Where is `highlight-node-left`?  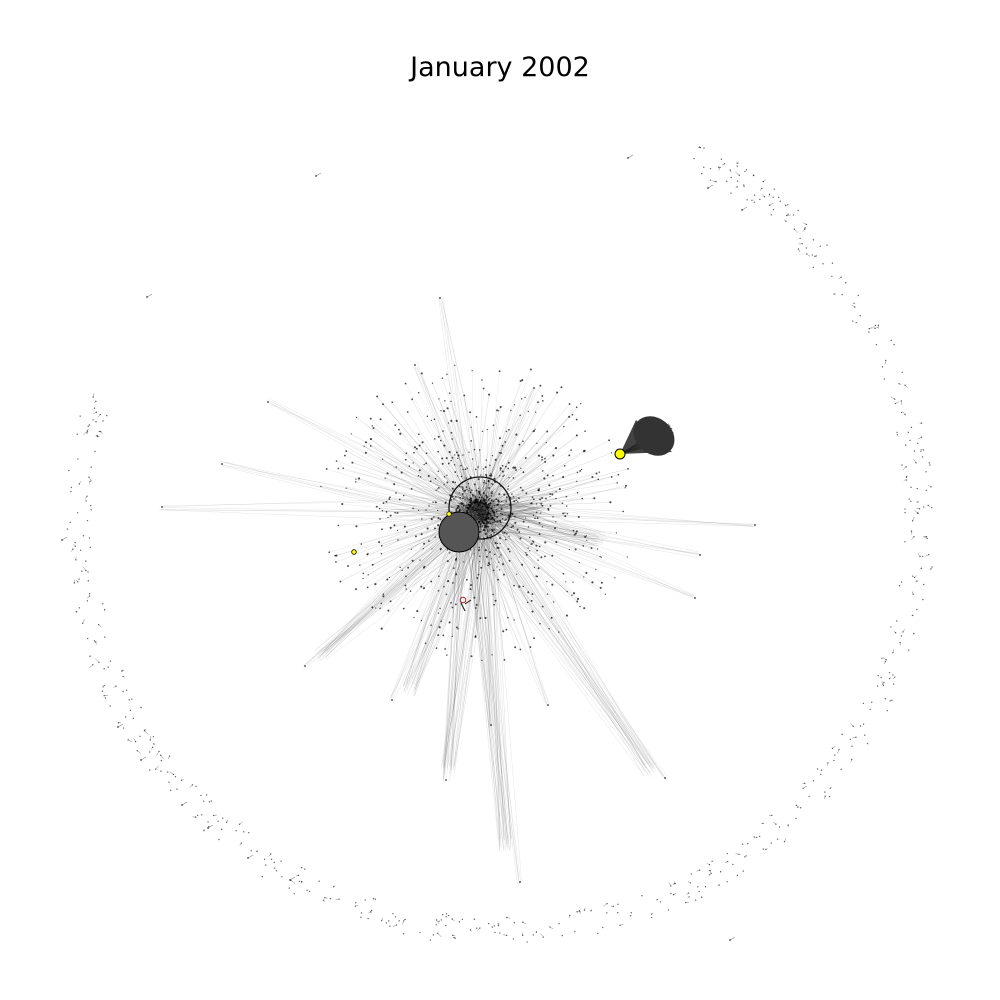
highlight-node-left is located at coordinates (354, 552).